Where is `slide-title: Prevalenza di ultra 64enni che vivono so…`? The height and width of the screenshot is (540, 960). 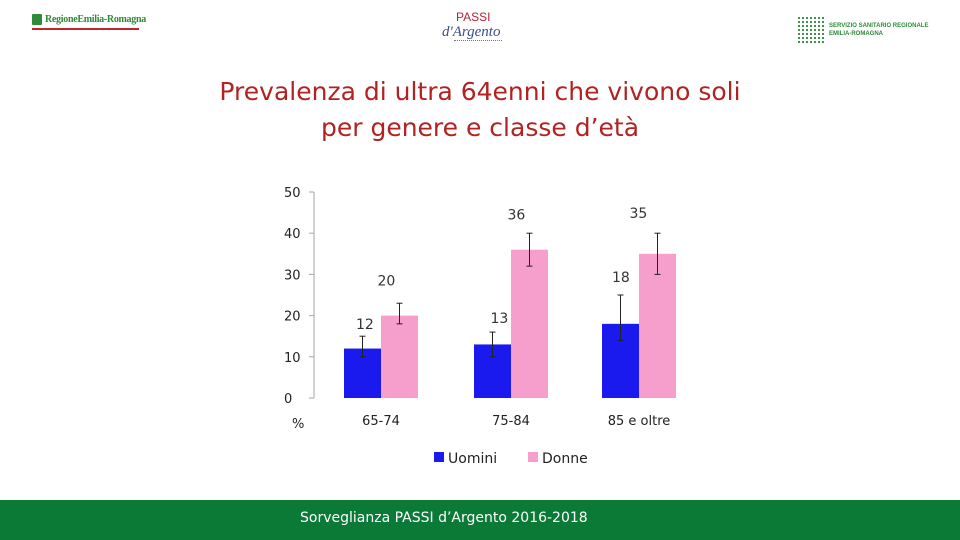
slide-title: Prevalenza di ultra 64enni che vivono so… is located at coordinates (480, 110).